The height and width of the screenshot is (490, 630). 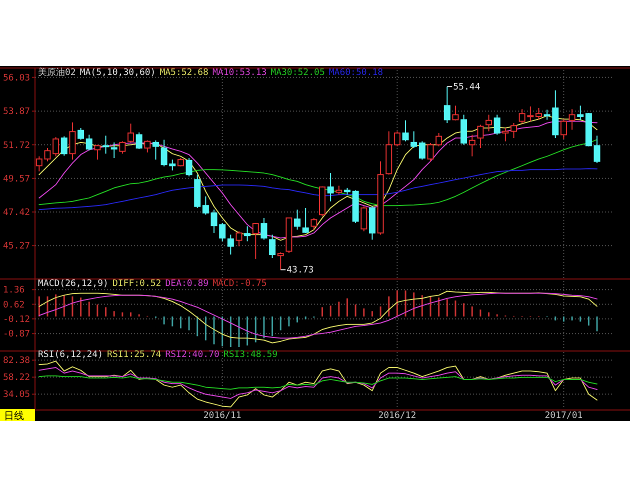 What do you see at coordinates (137, 284) in the screenshot?
I see `series-label: DIFF:0.52` at bounding box center [137, 284].